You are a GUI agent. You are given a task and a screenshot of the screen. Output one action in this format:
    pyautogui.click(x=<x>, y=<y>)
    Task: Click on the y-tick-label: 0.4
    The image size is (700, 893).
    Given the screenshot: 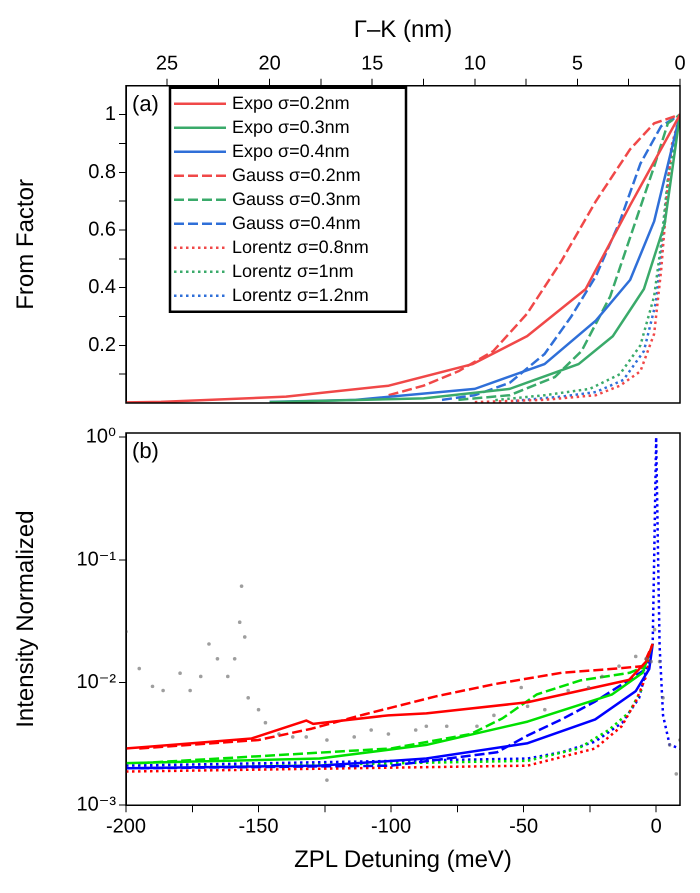 What is the action you would take?
    pyautogui.click(x=102, y=287)
    